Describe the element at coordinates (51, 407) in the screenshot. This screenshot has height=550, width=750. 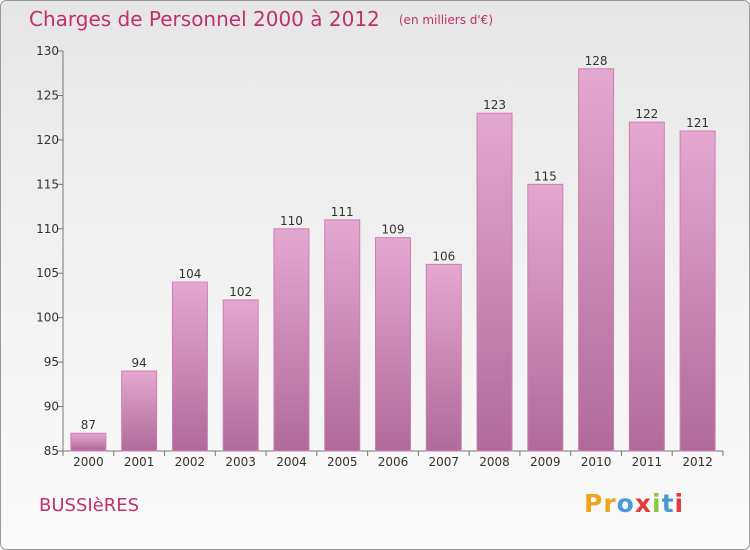
I see `y-tick-label: 90` at that location.